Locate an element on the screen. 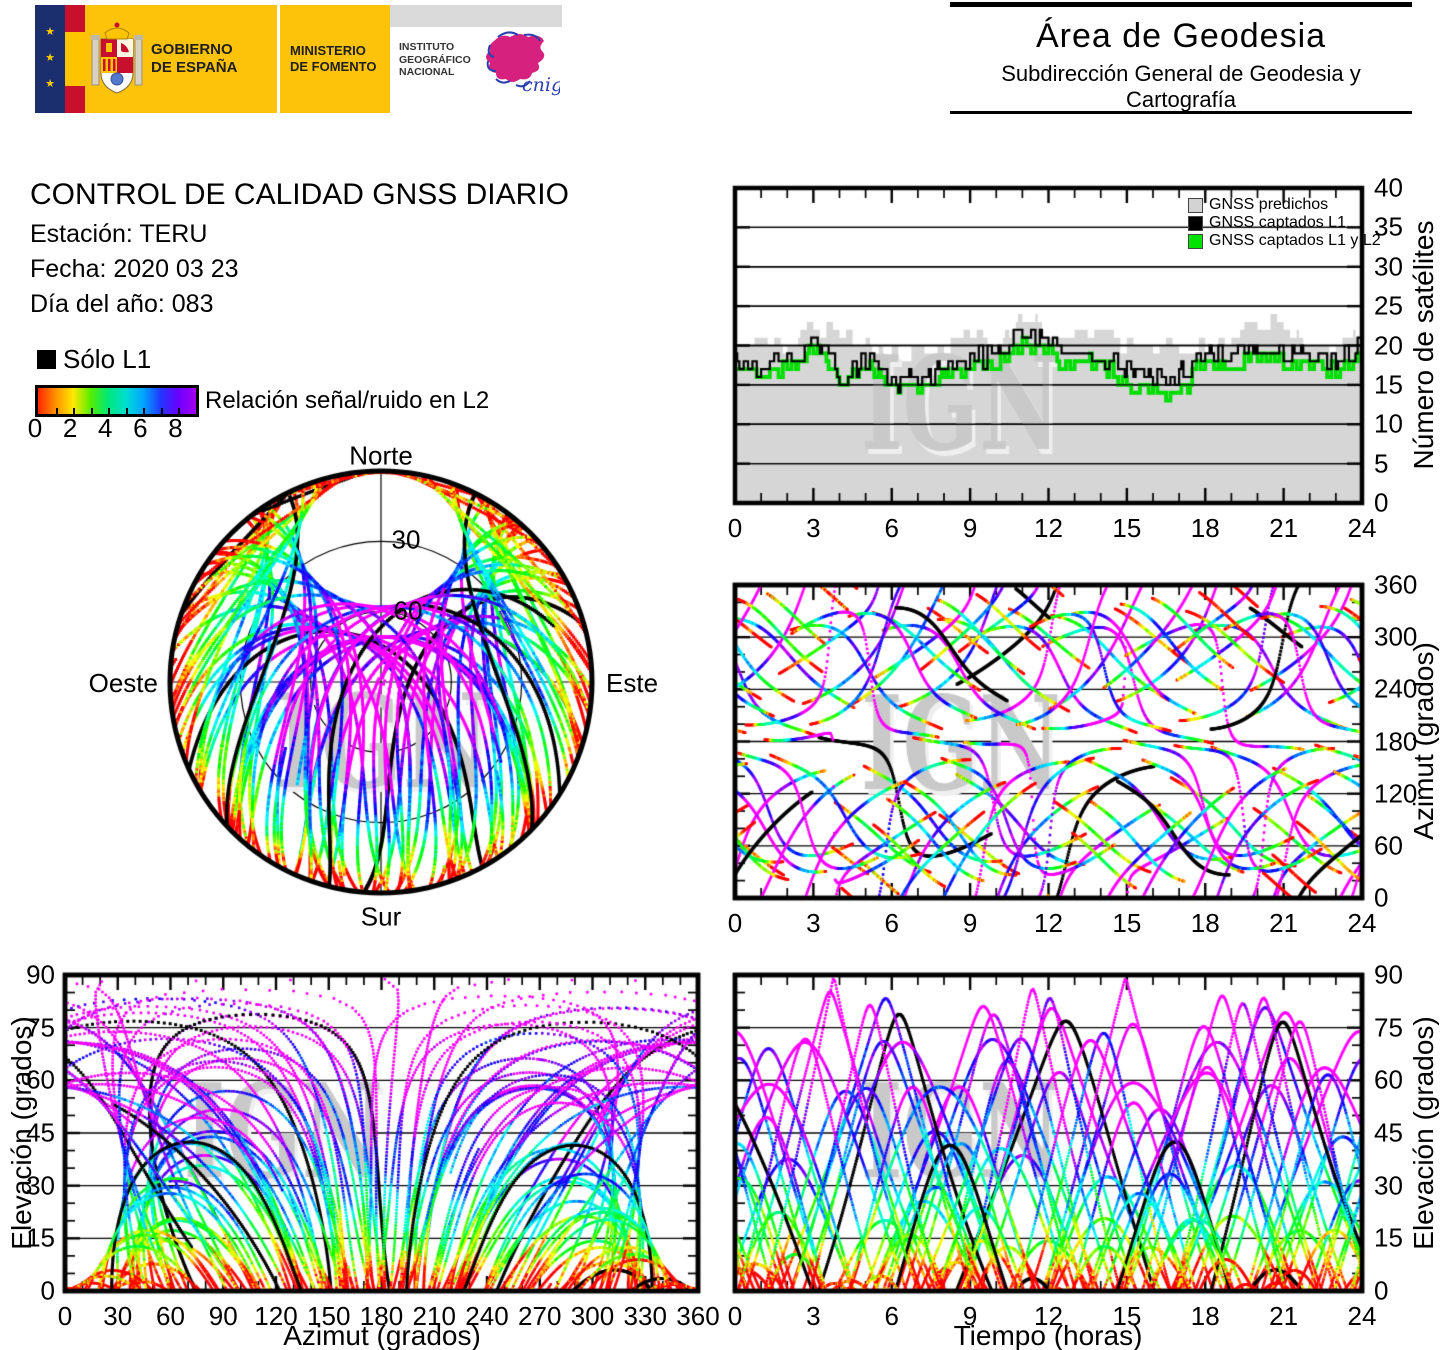 This screenshot has height=1350, width=1445. tick-label: 180 is located at coordinates (1396, 741).